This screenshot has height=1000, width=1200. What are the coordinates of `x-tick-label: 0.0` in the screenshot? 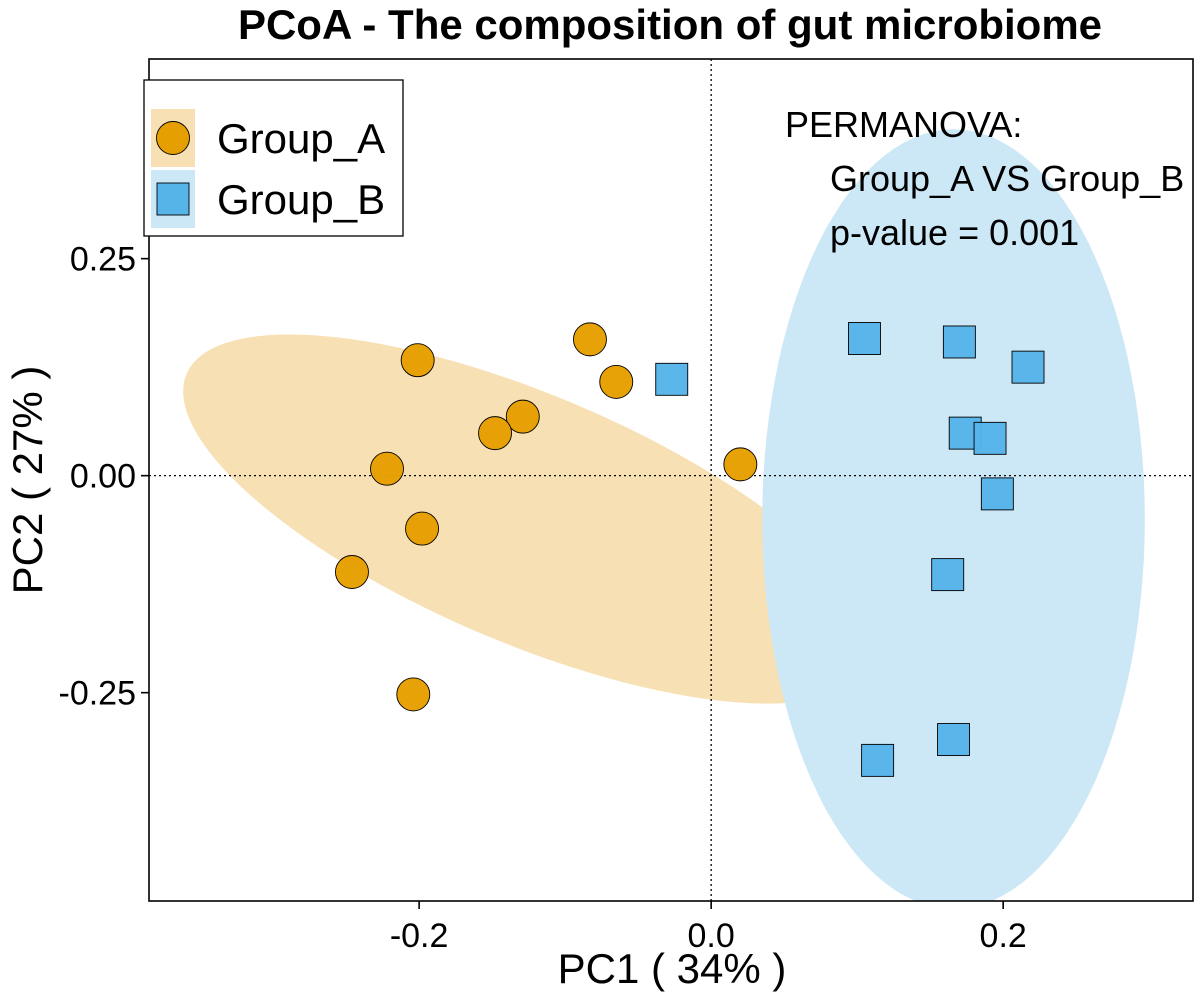 It's located at (711, 936).